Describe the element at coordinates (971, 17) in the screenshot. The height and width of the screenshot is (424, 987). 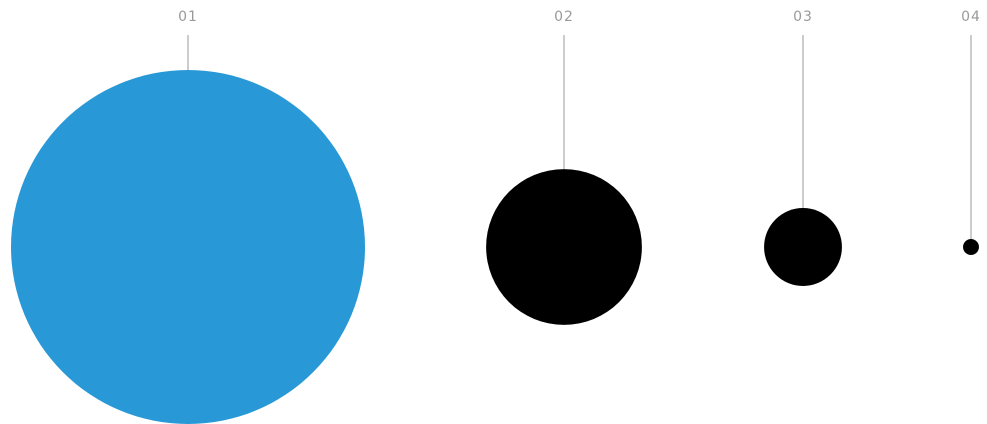
I see `item-label-04: 04` at that location.